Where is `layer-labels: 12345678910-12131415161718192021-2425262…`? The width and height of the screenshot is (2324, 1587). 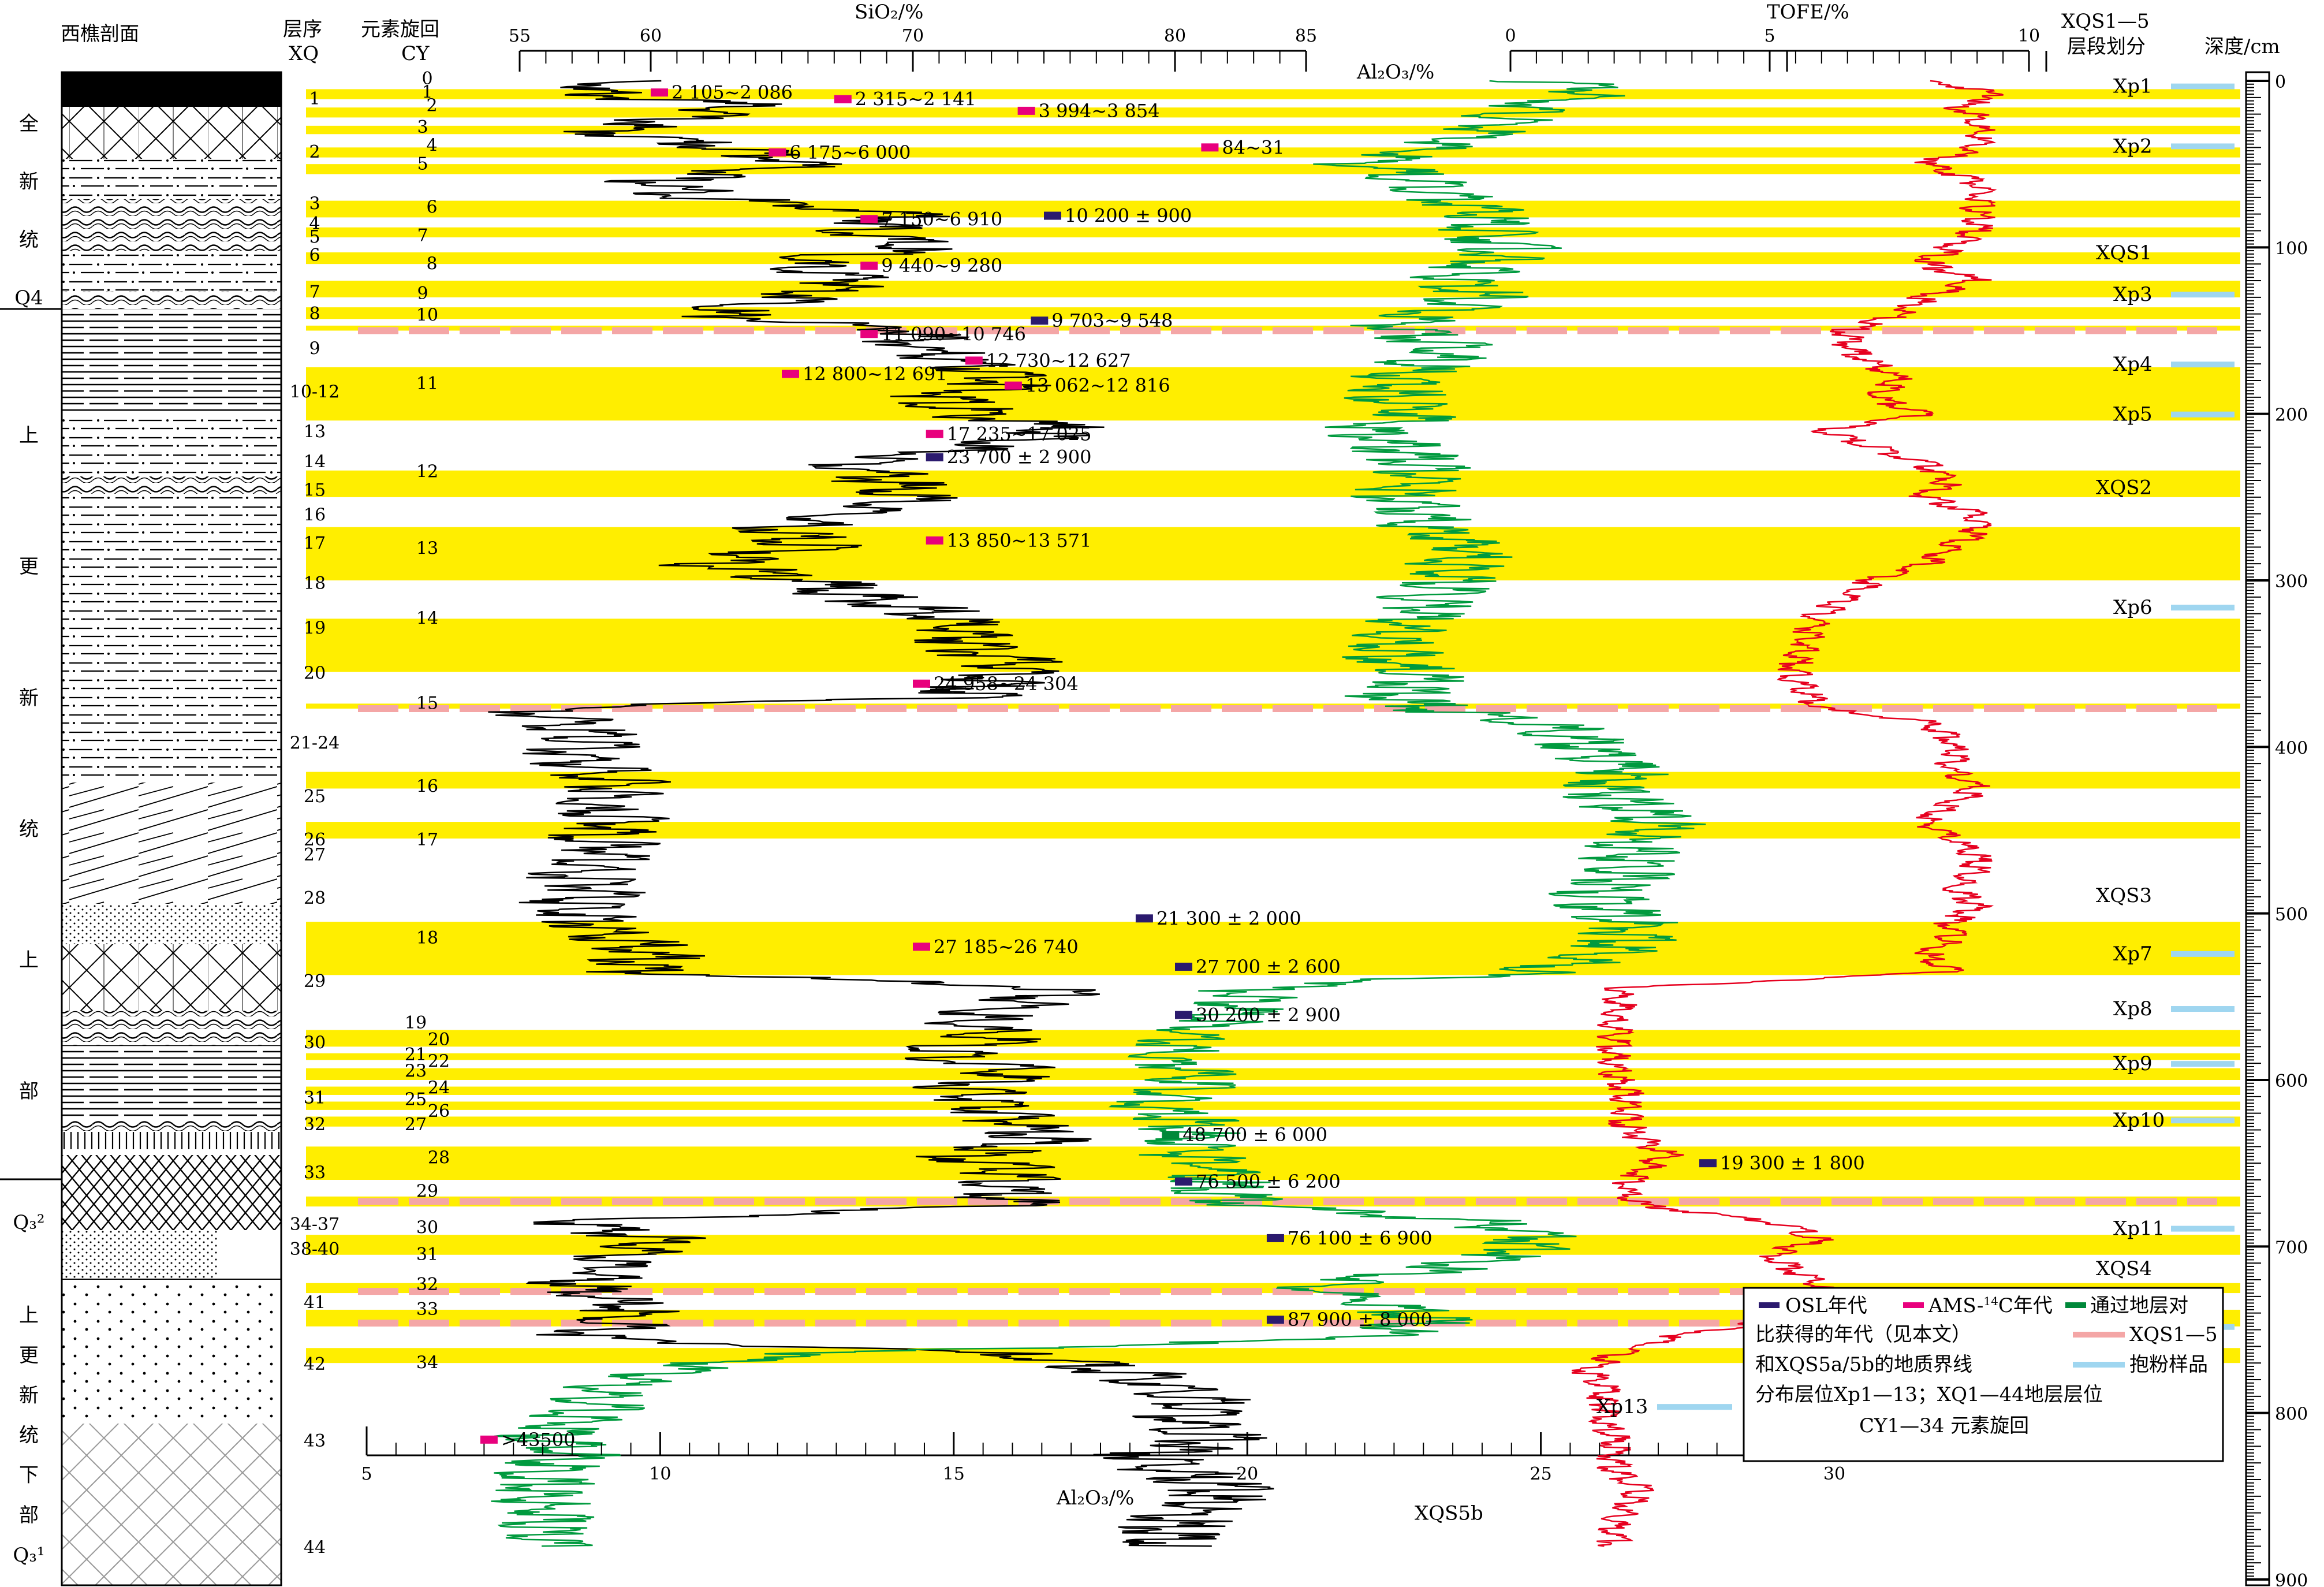
layer-labels: 12345678910-12131415161718192021-2425262… is located at coordinates (315, 823).